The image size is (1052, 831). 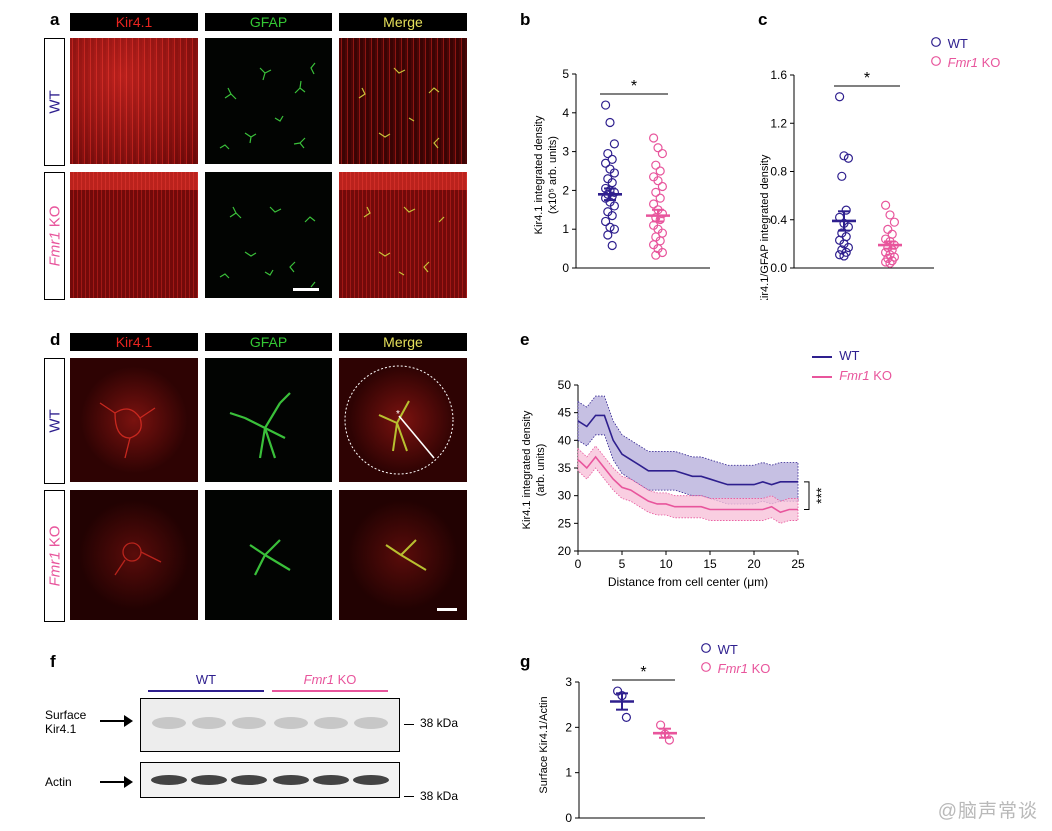 What do you see at coordinates (821, 495) in the screenshot?
I see `significance-marker: ***` at bounding box center [821, 495].